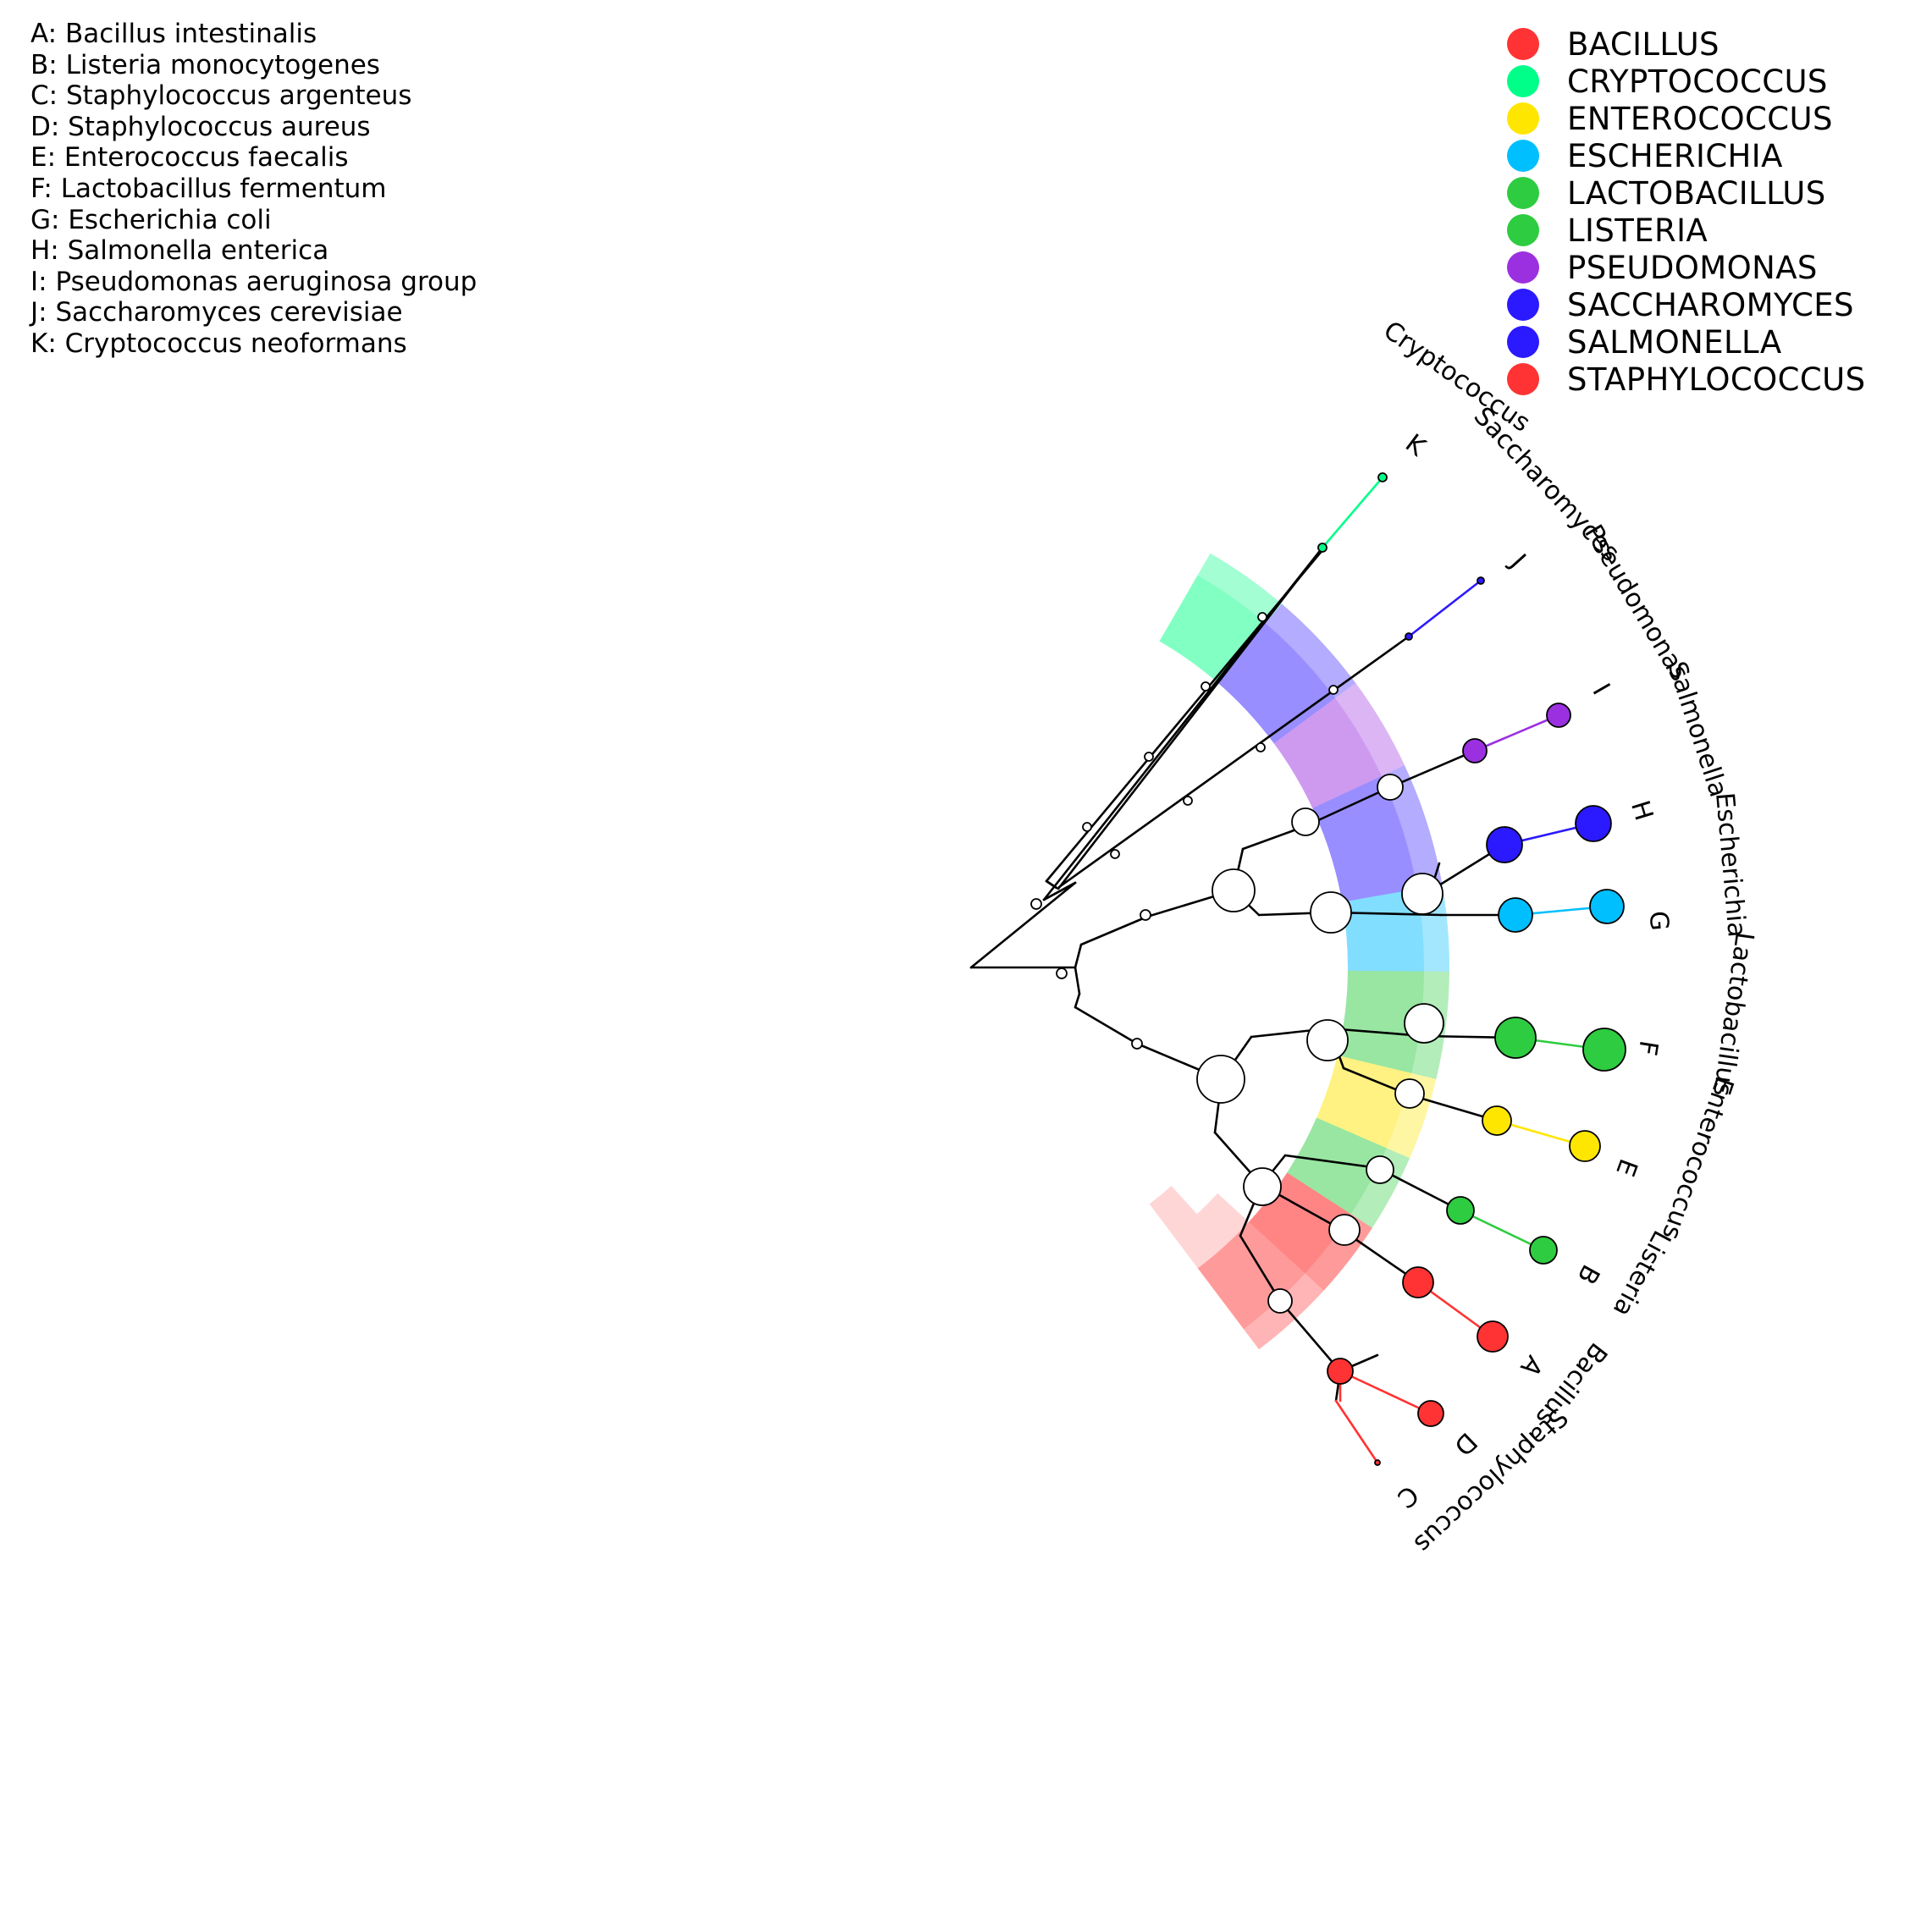 The image size is (1932, 1929). What do you see at coordinates (1383, 931) in the screenshot?
I see `wedge-band-esch` at bounding box center [1383, 931].